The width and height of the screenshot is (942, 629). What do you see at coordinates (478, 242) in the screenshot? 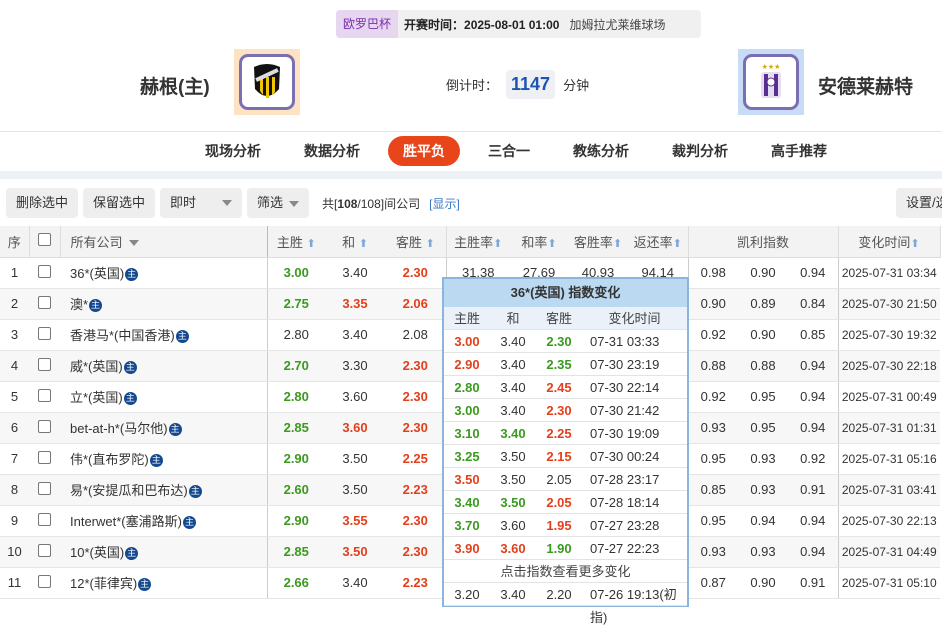
I see `col-home-rate: 主胜率⬆` at bounding box center [478, 242].